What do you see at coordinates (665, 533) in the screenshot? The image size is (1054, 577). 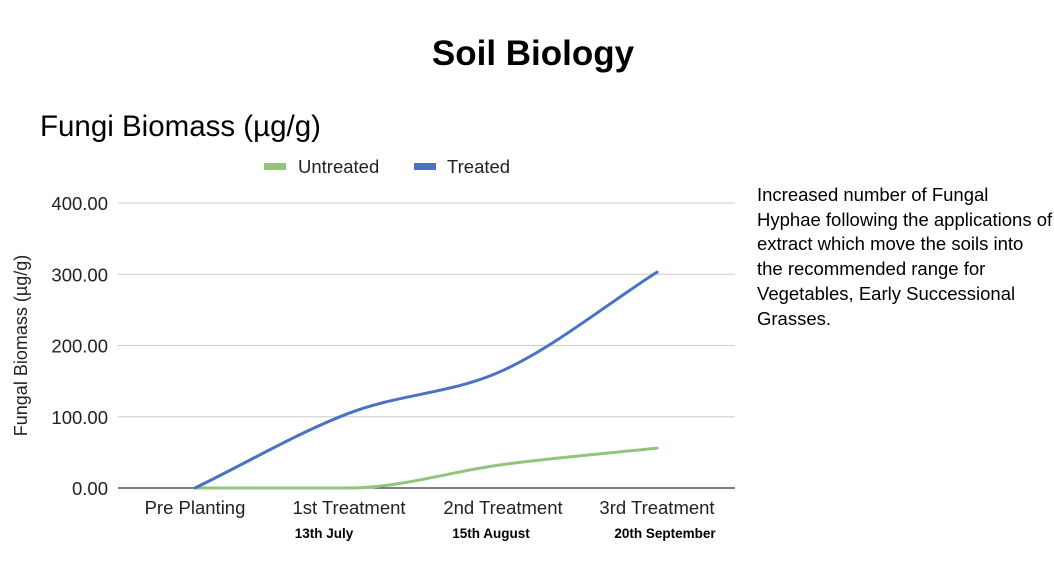 I see `x-tick-sublabel: 20th September` at bounding box center [665, 533].